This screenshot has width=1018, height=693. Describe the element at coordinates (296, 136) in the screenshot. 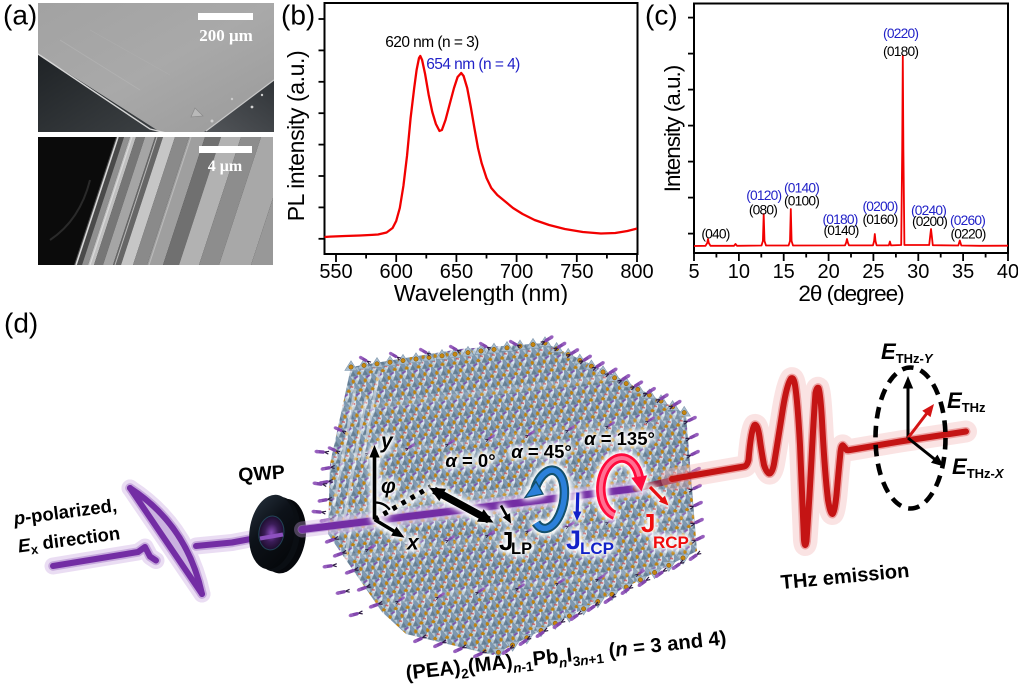

I see `svg-text: PL intensity (a.u.)` at that location.